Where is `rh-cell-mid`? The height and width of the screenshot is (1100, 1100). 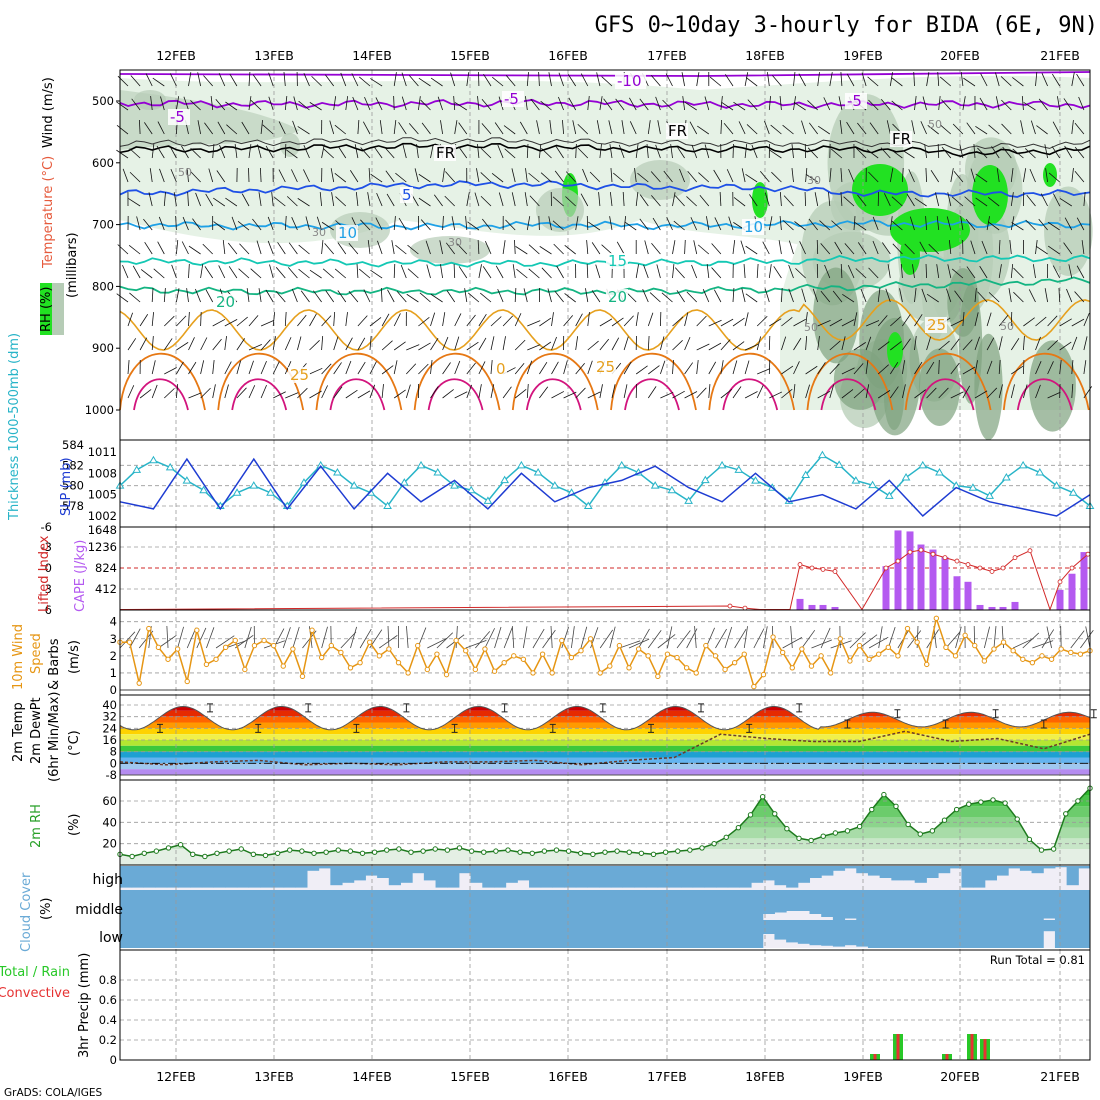 rh-cell-mid is located at coordinates (660, 180).